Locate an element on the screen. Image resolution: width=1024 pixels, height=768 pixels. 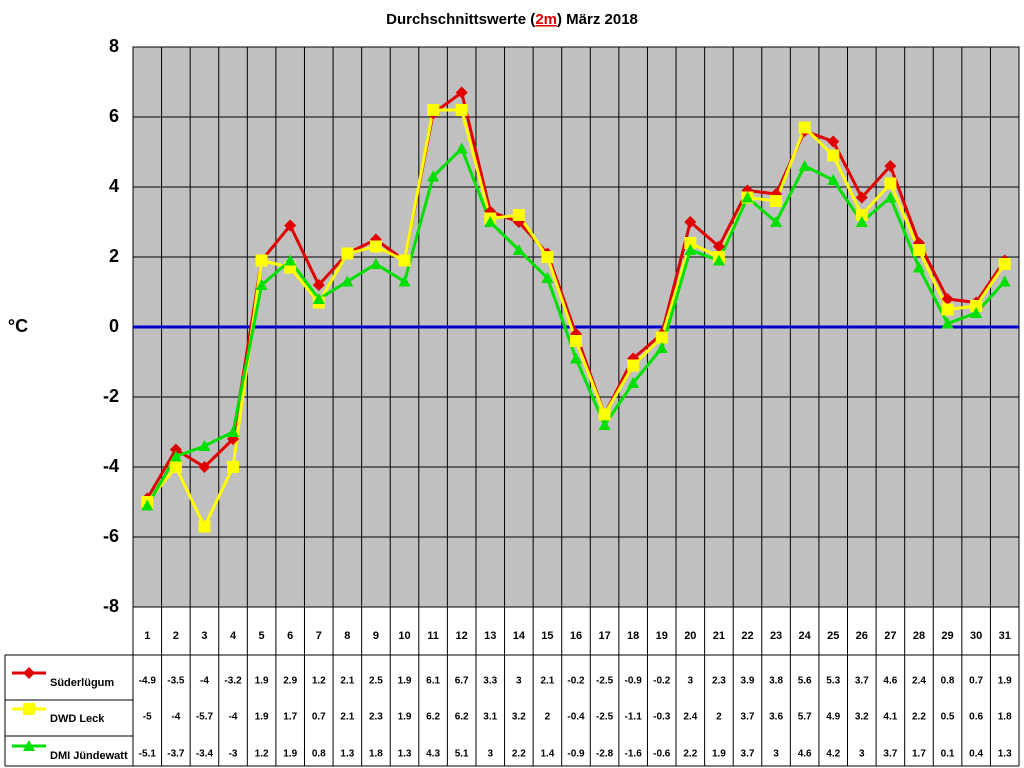
x-tick-label: 15 is located at coordinates (547, 636).